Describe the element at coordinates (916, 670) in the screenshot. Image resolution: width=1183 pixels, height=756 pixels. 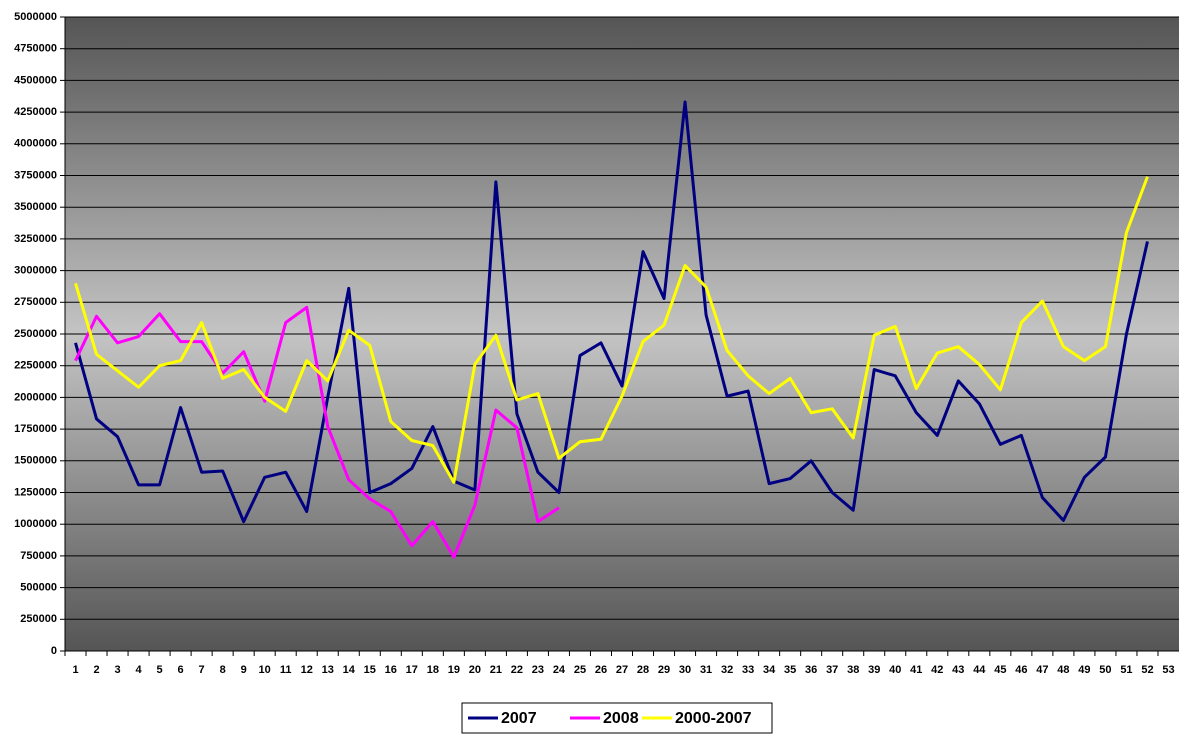
I see `x-tick-label: 41` at that location.